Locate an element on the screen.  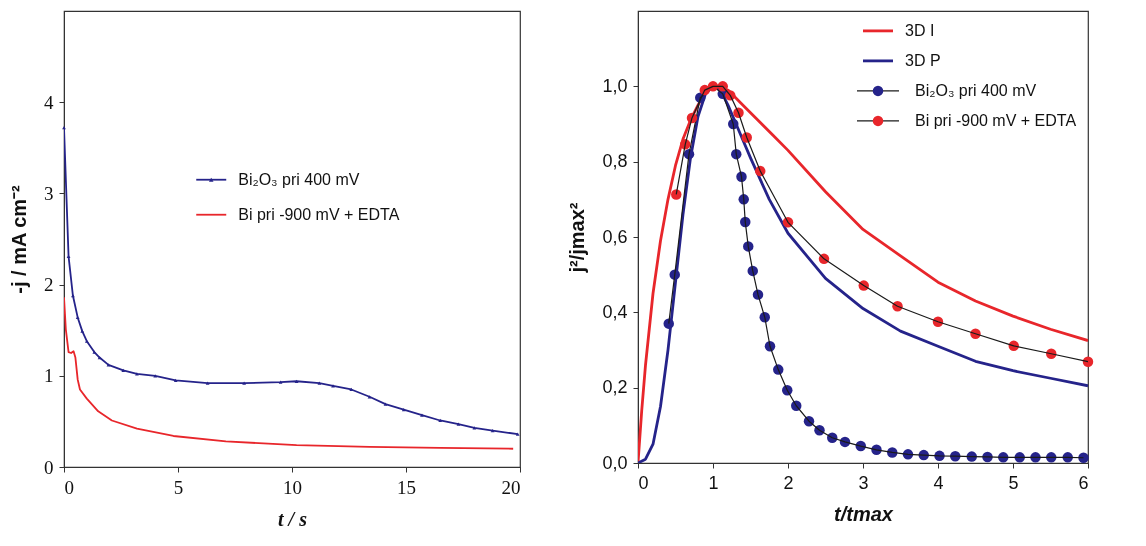
x-tick-label: 3 is located at coordinates (863, 482).